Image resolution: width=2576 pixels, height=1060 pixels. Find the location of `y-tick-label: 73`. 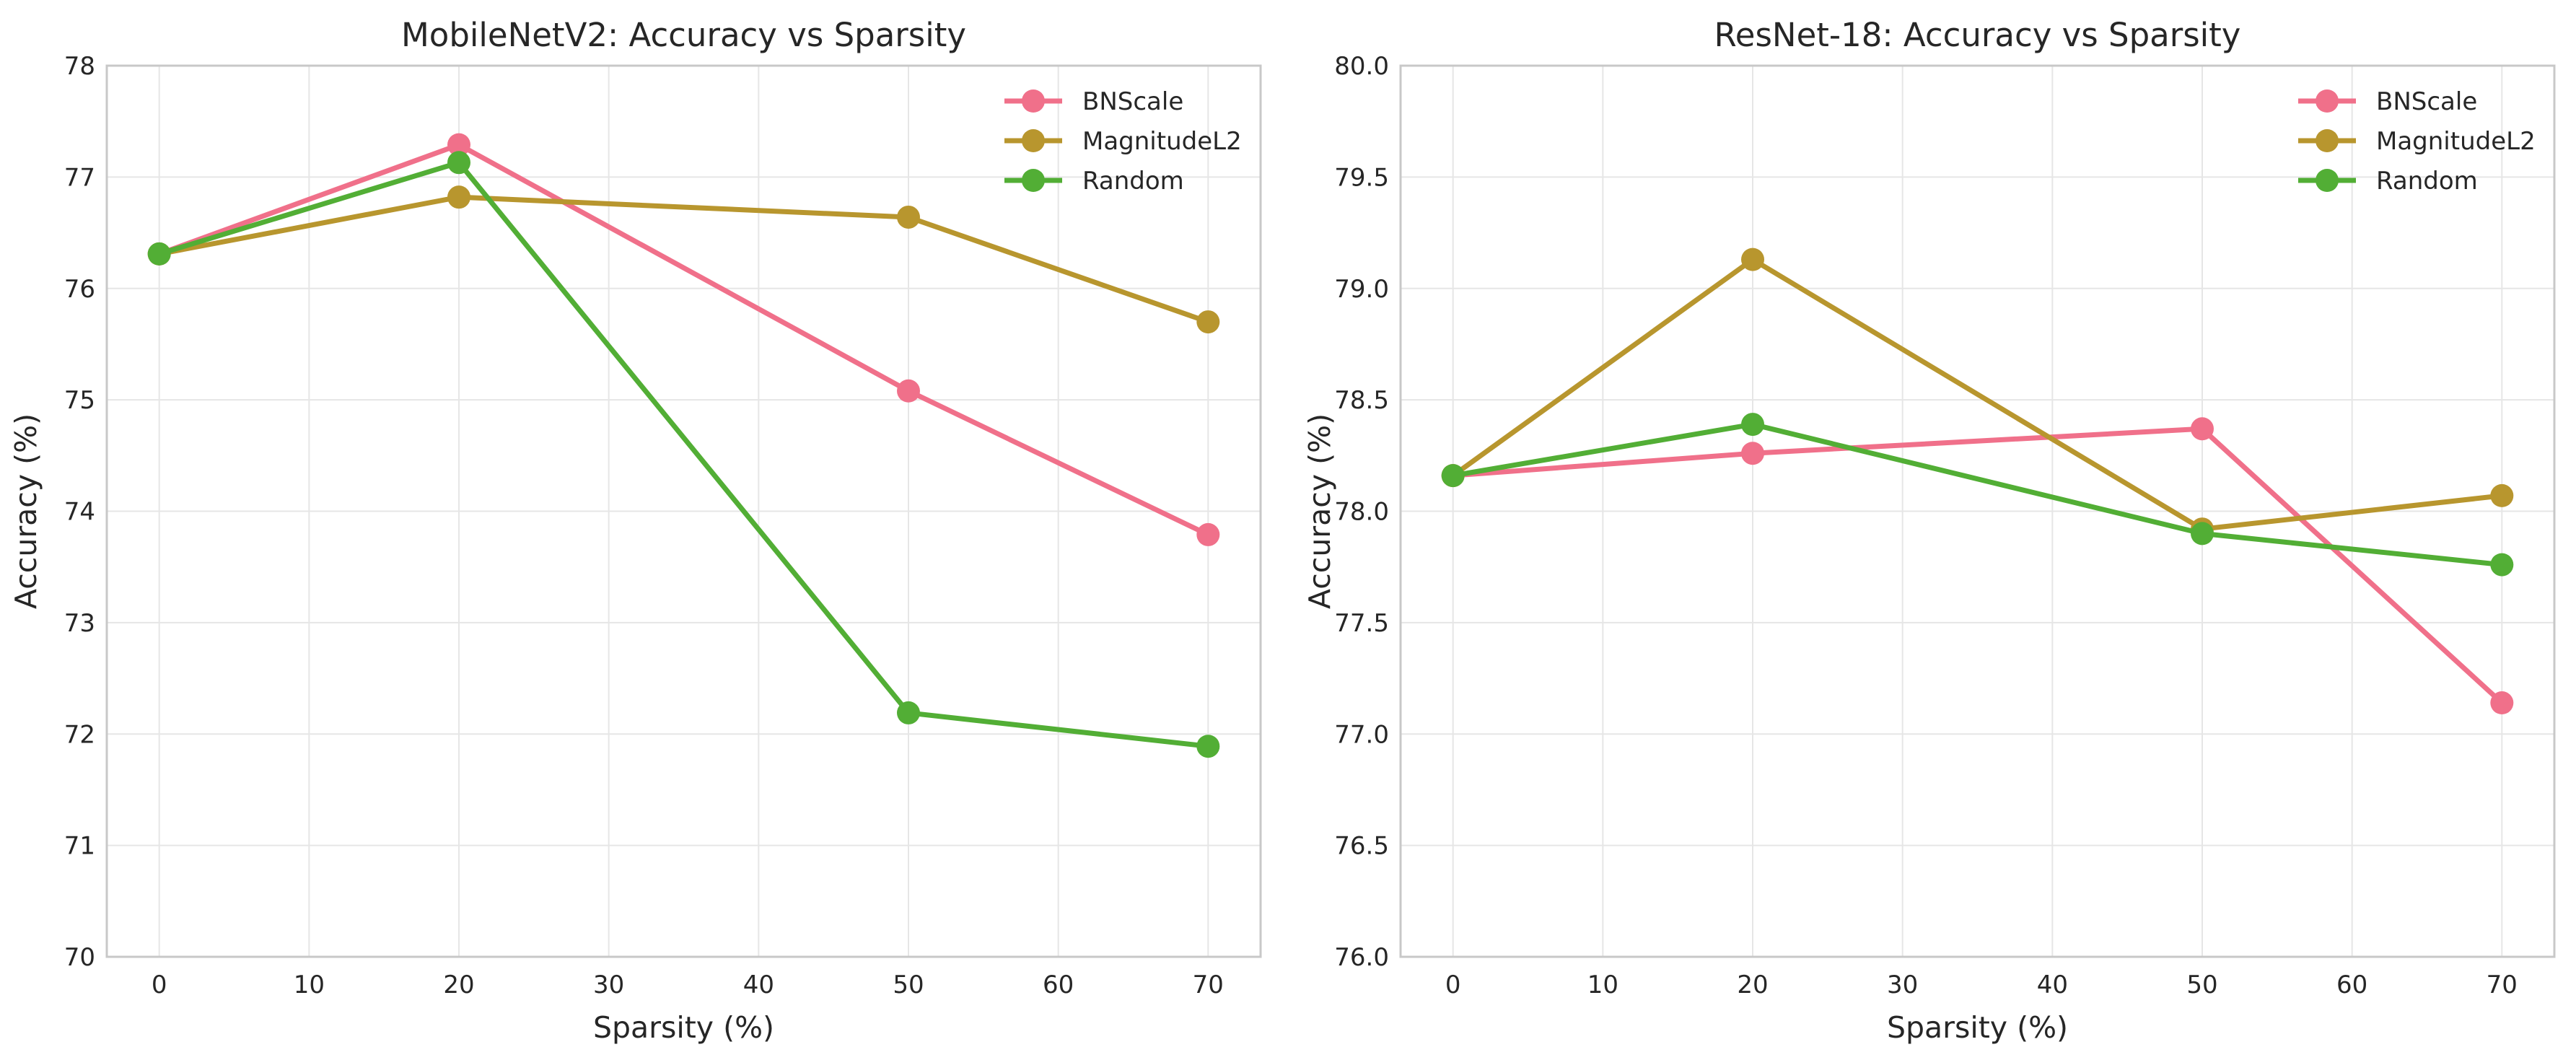

y-tick-label: 73 is located at coordinates (79, 623).